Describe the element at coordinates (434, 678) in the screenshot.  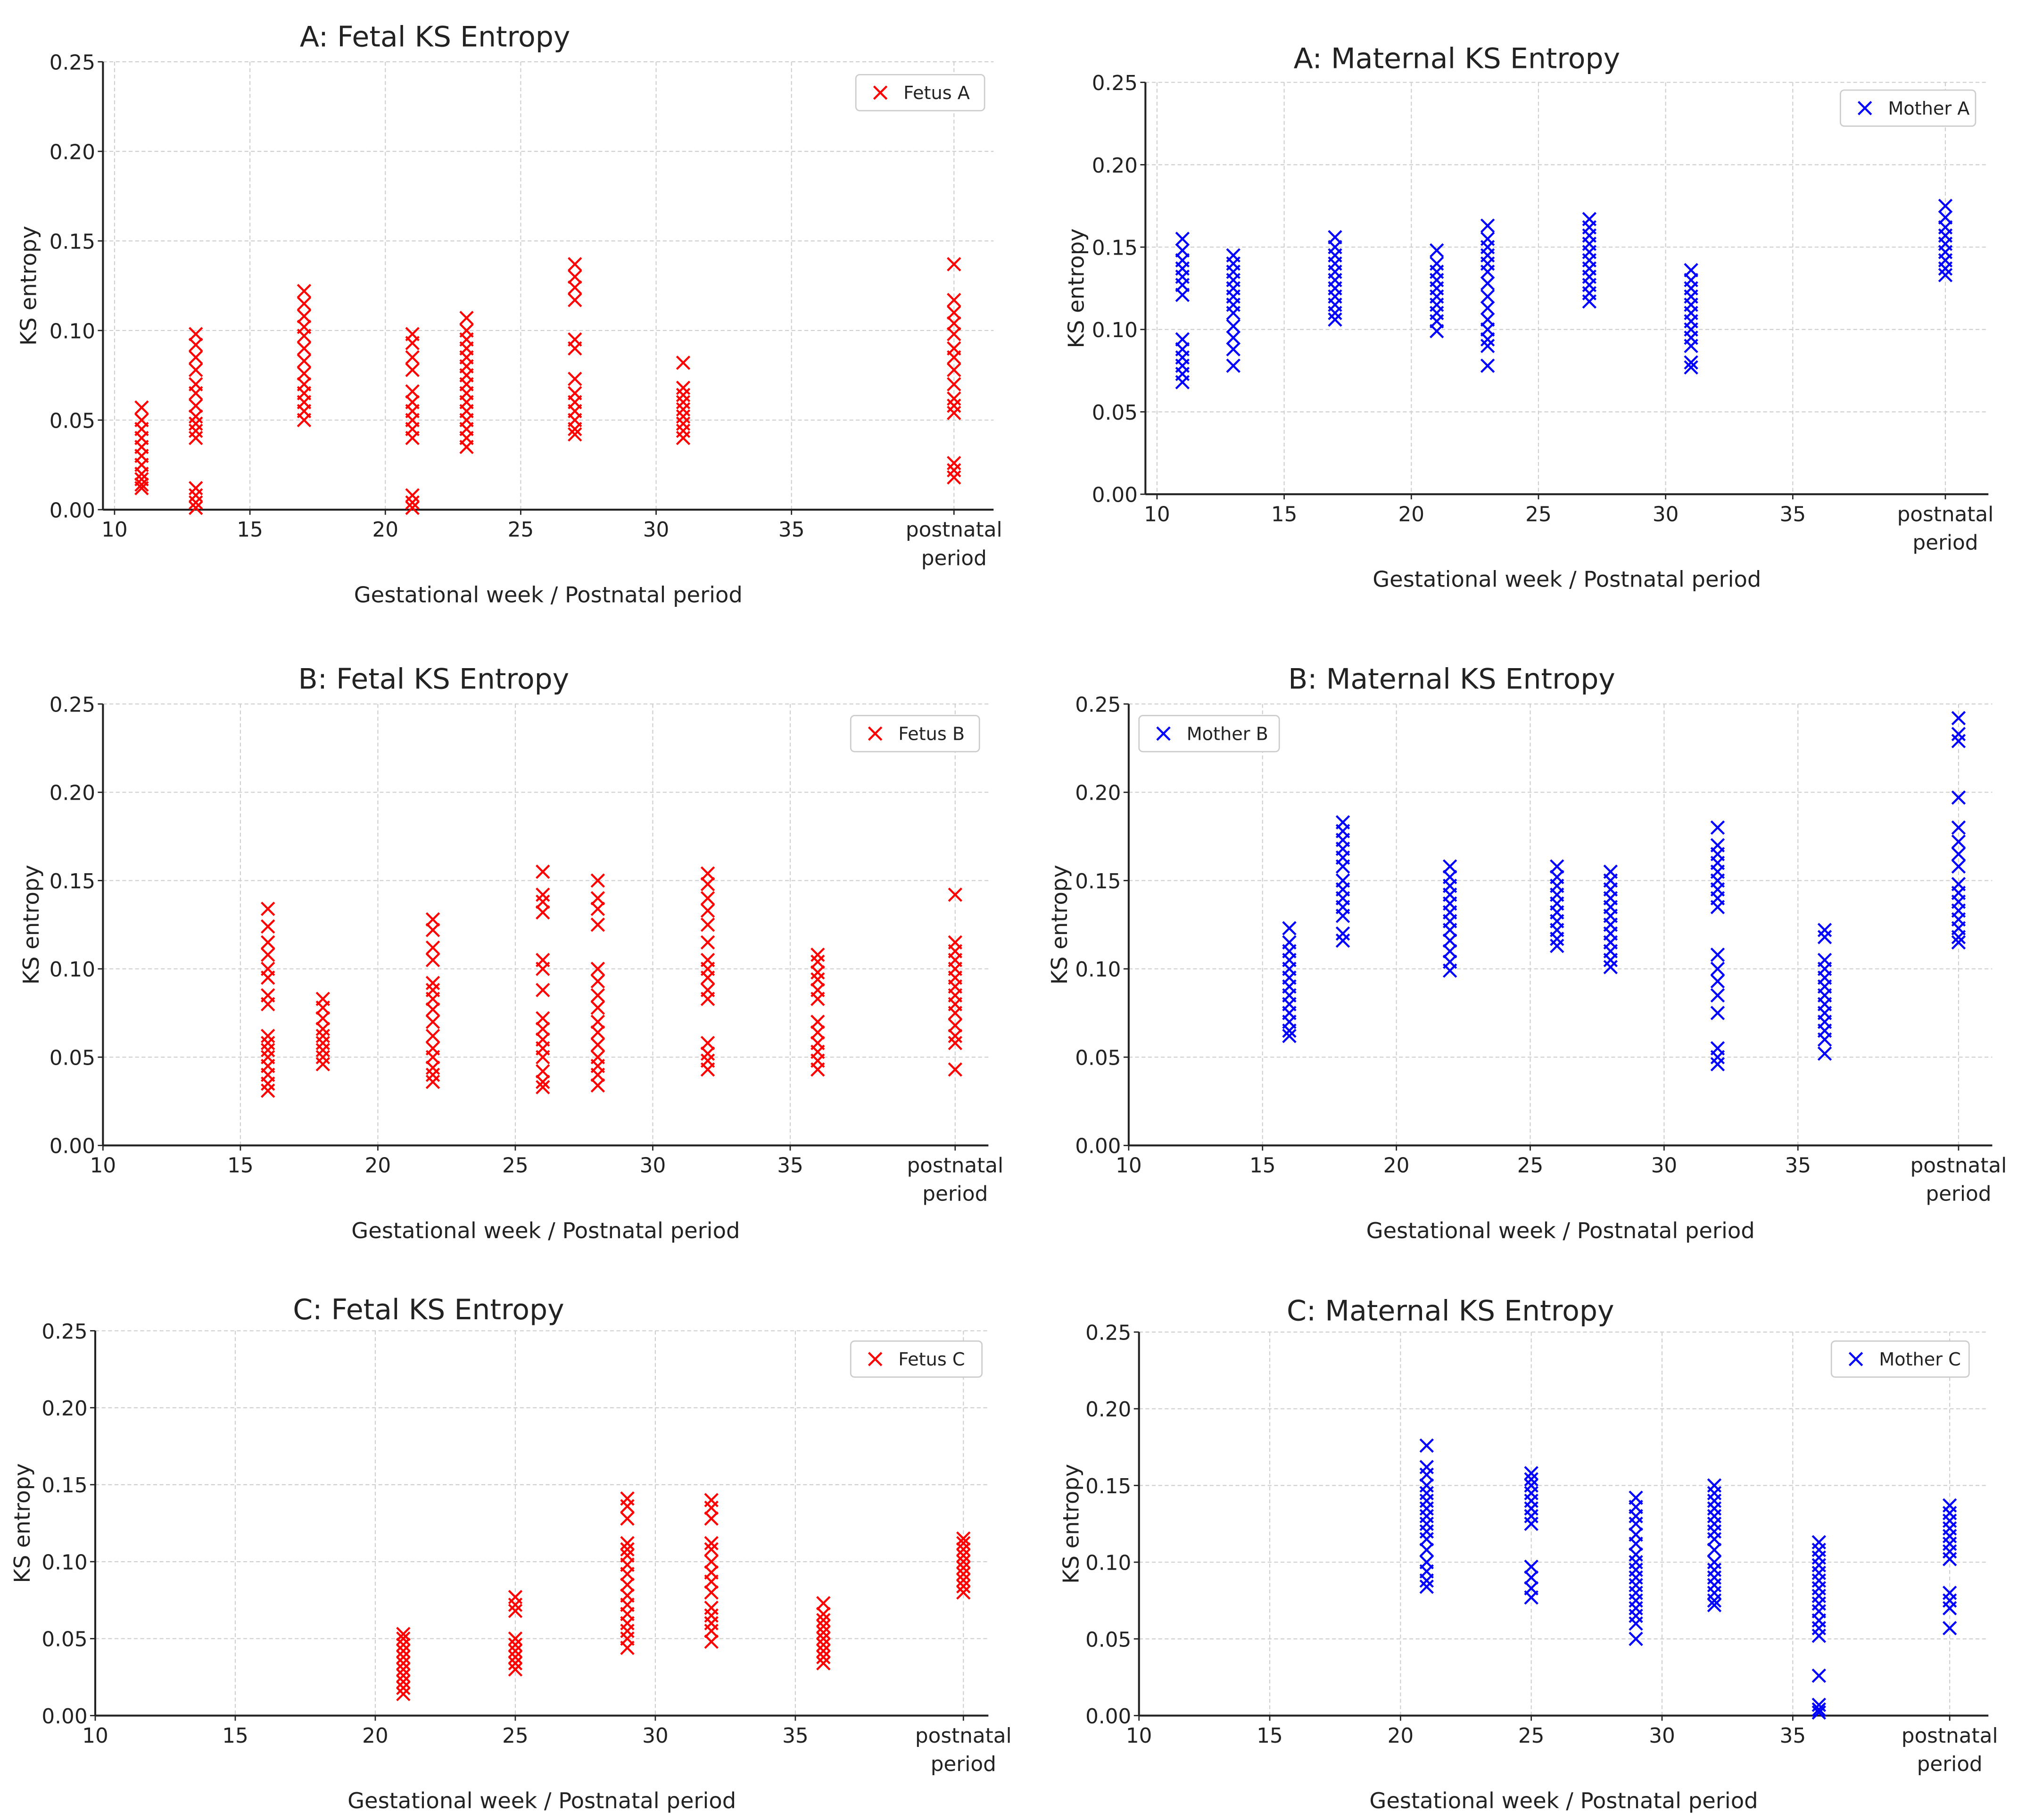
I see `chart-title: B: Fetal KS Entropy` at that location.